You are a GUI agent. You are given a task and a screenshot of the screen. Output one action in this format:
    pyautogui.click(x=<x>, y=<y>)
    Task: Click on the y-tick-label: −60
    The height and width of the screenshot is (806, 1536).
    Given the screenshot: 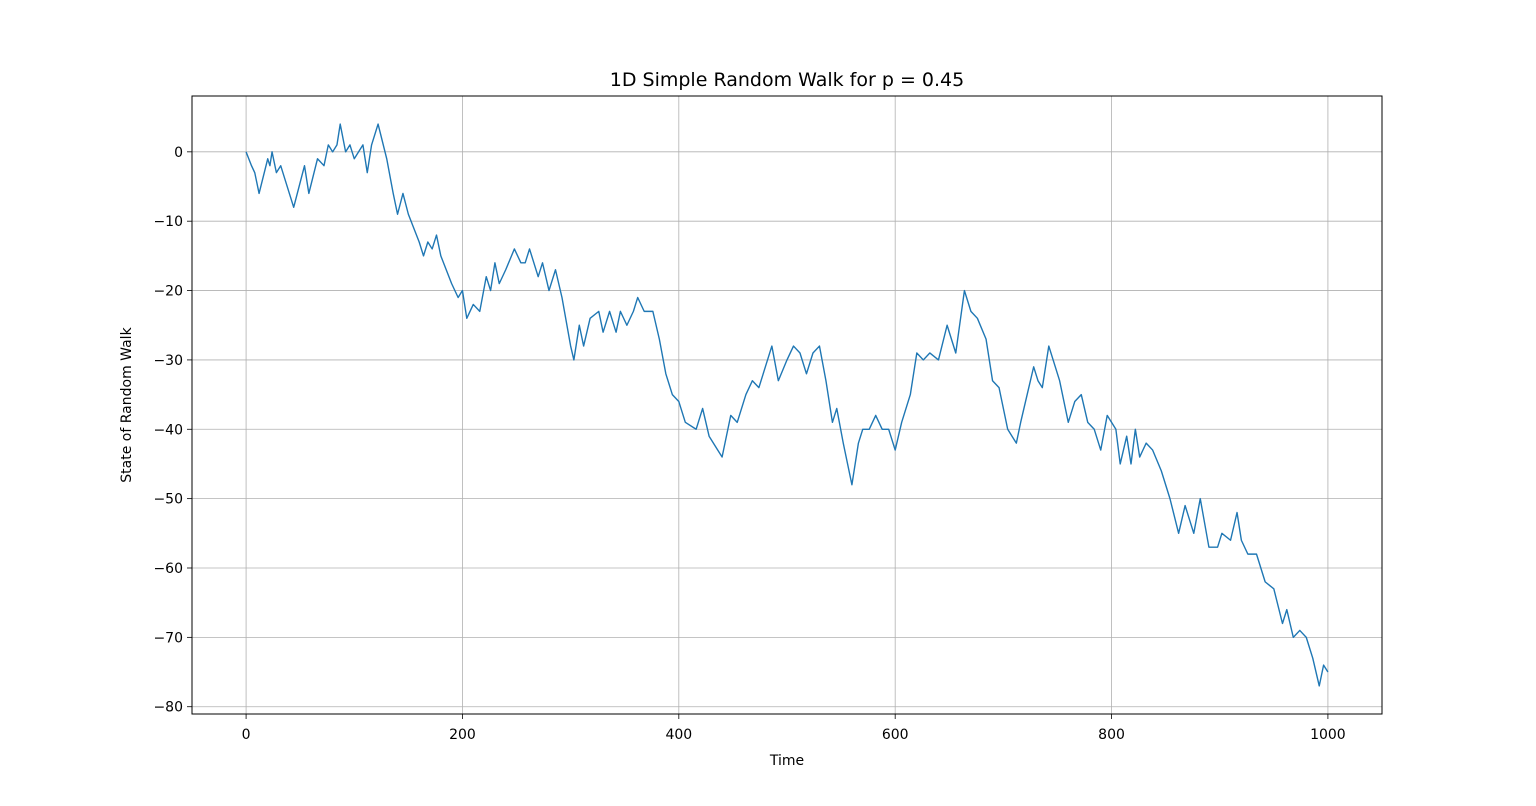 What is the action you would take?
    pyautogui.click(x=168, y=569)
    